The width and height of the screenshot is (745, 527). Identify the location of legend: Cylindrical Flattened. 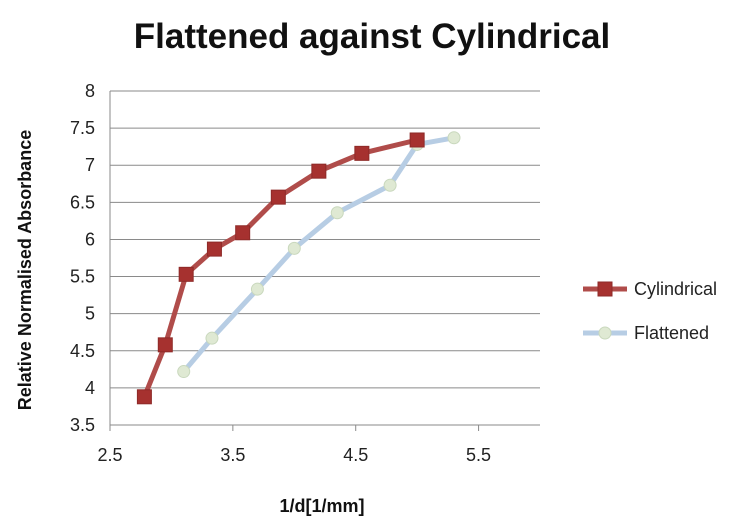
(650, 311).